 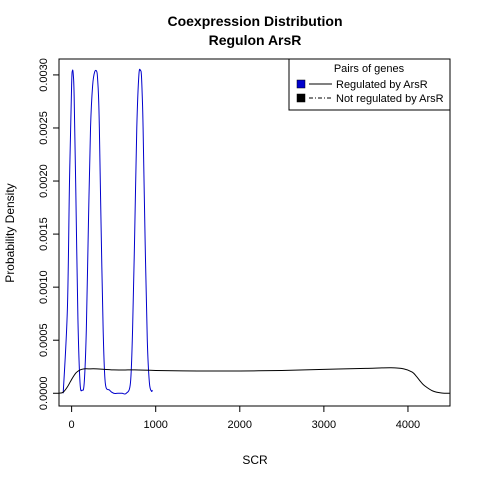 What do you see at coordinates (155, 425) in the screenshot?
I see `x-tick-label: 1000` at bounding box center [155, 425].